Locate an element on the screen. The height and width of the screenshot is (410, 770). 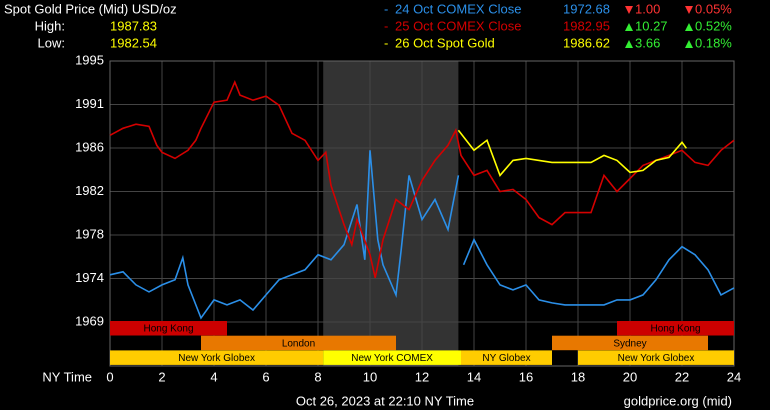
y-tick-label: 1982 is located at coordinates (89, 190).